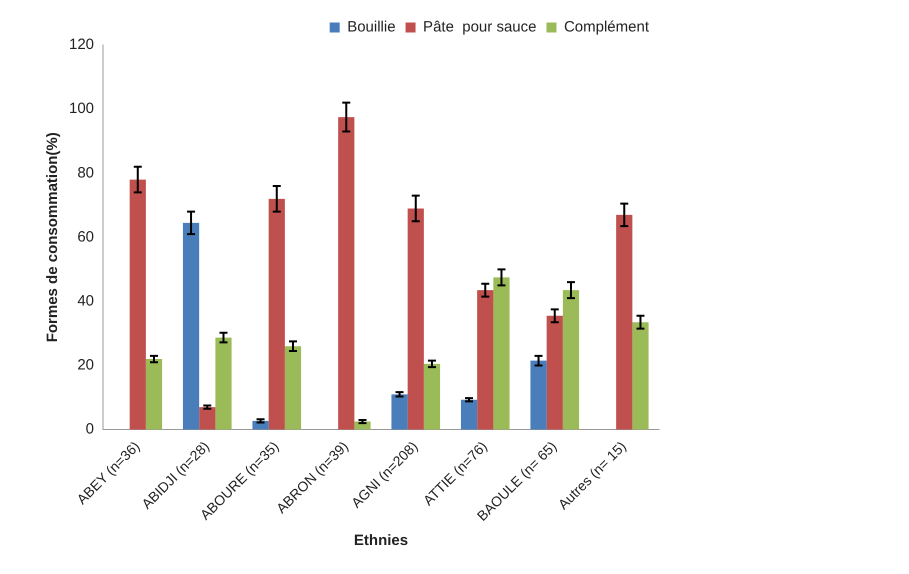 The height and width of the screenshot is (574, 909). I want to click on y-tick-label: 0, so click(90, 429).